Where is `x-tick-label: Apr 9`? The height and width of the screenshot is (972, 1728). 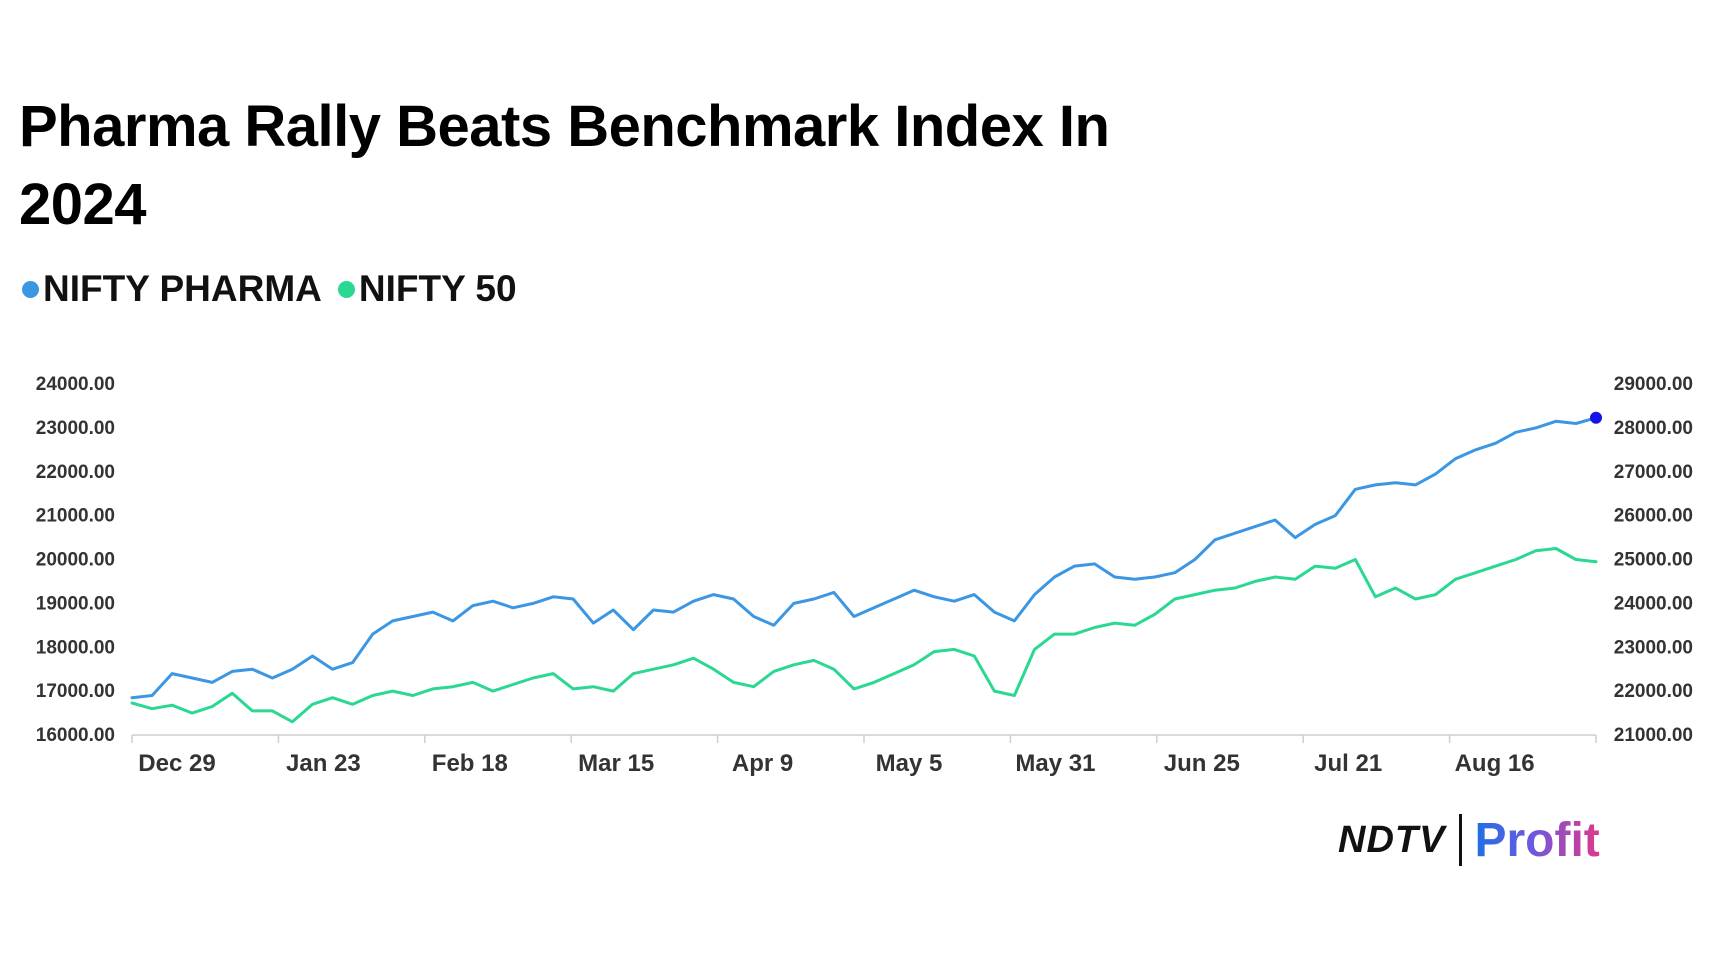 x-tick-label: Apr 9 is located at coordinates (762, 763).